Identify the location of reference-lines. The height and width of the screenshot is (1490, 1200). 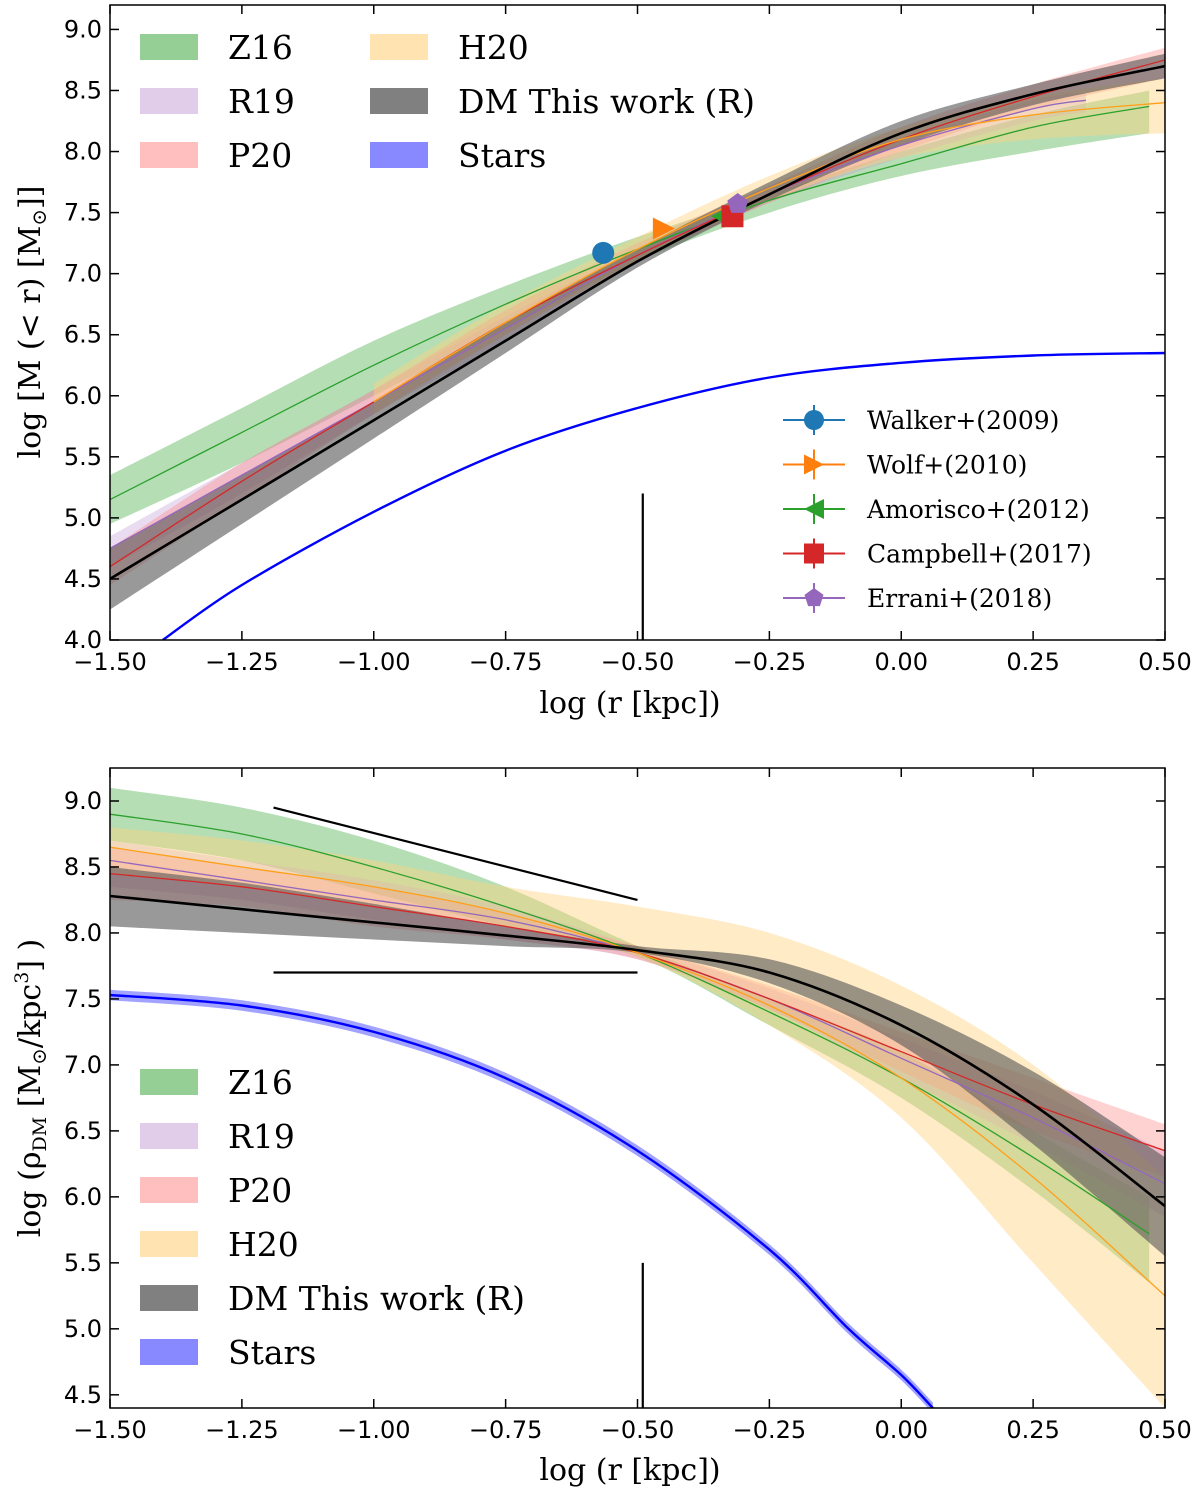
(458, 1107).